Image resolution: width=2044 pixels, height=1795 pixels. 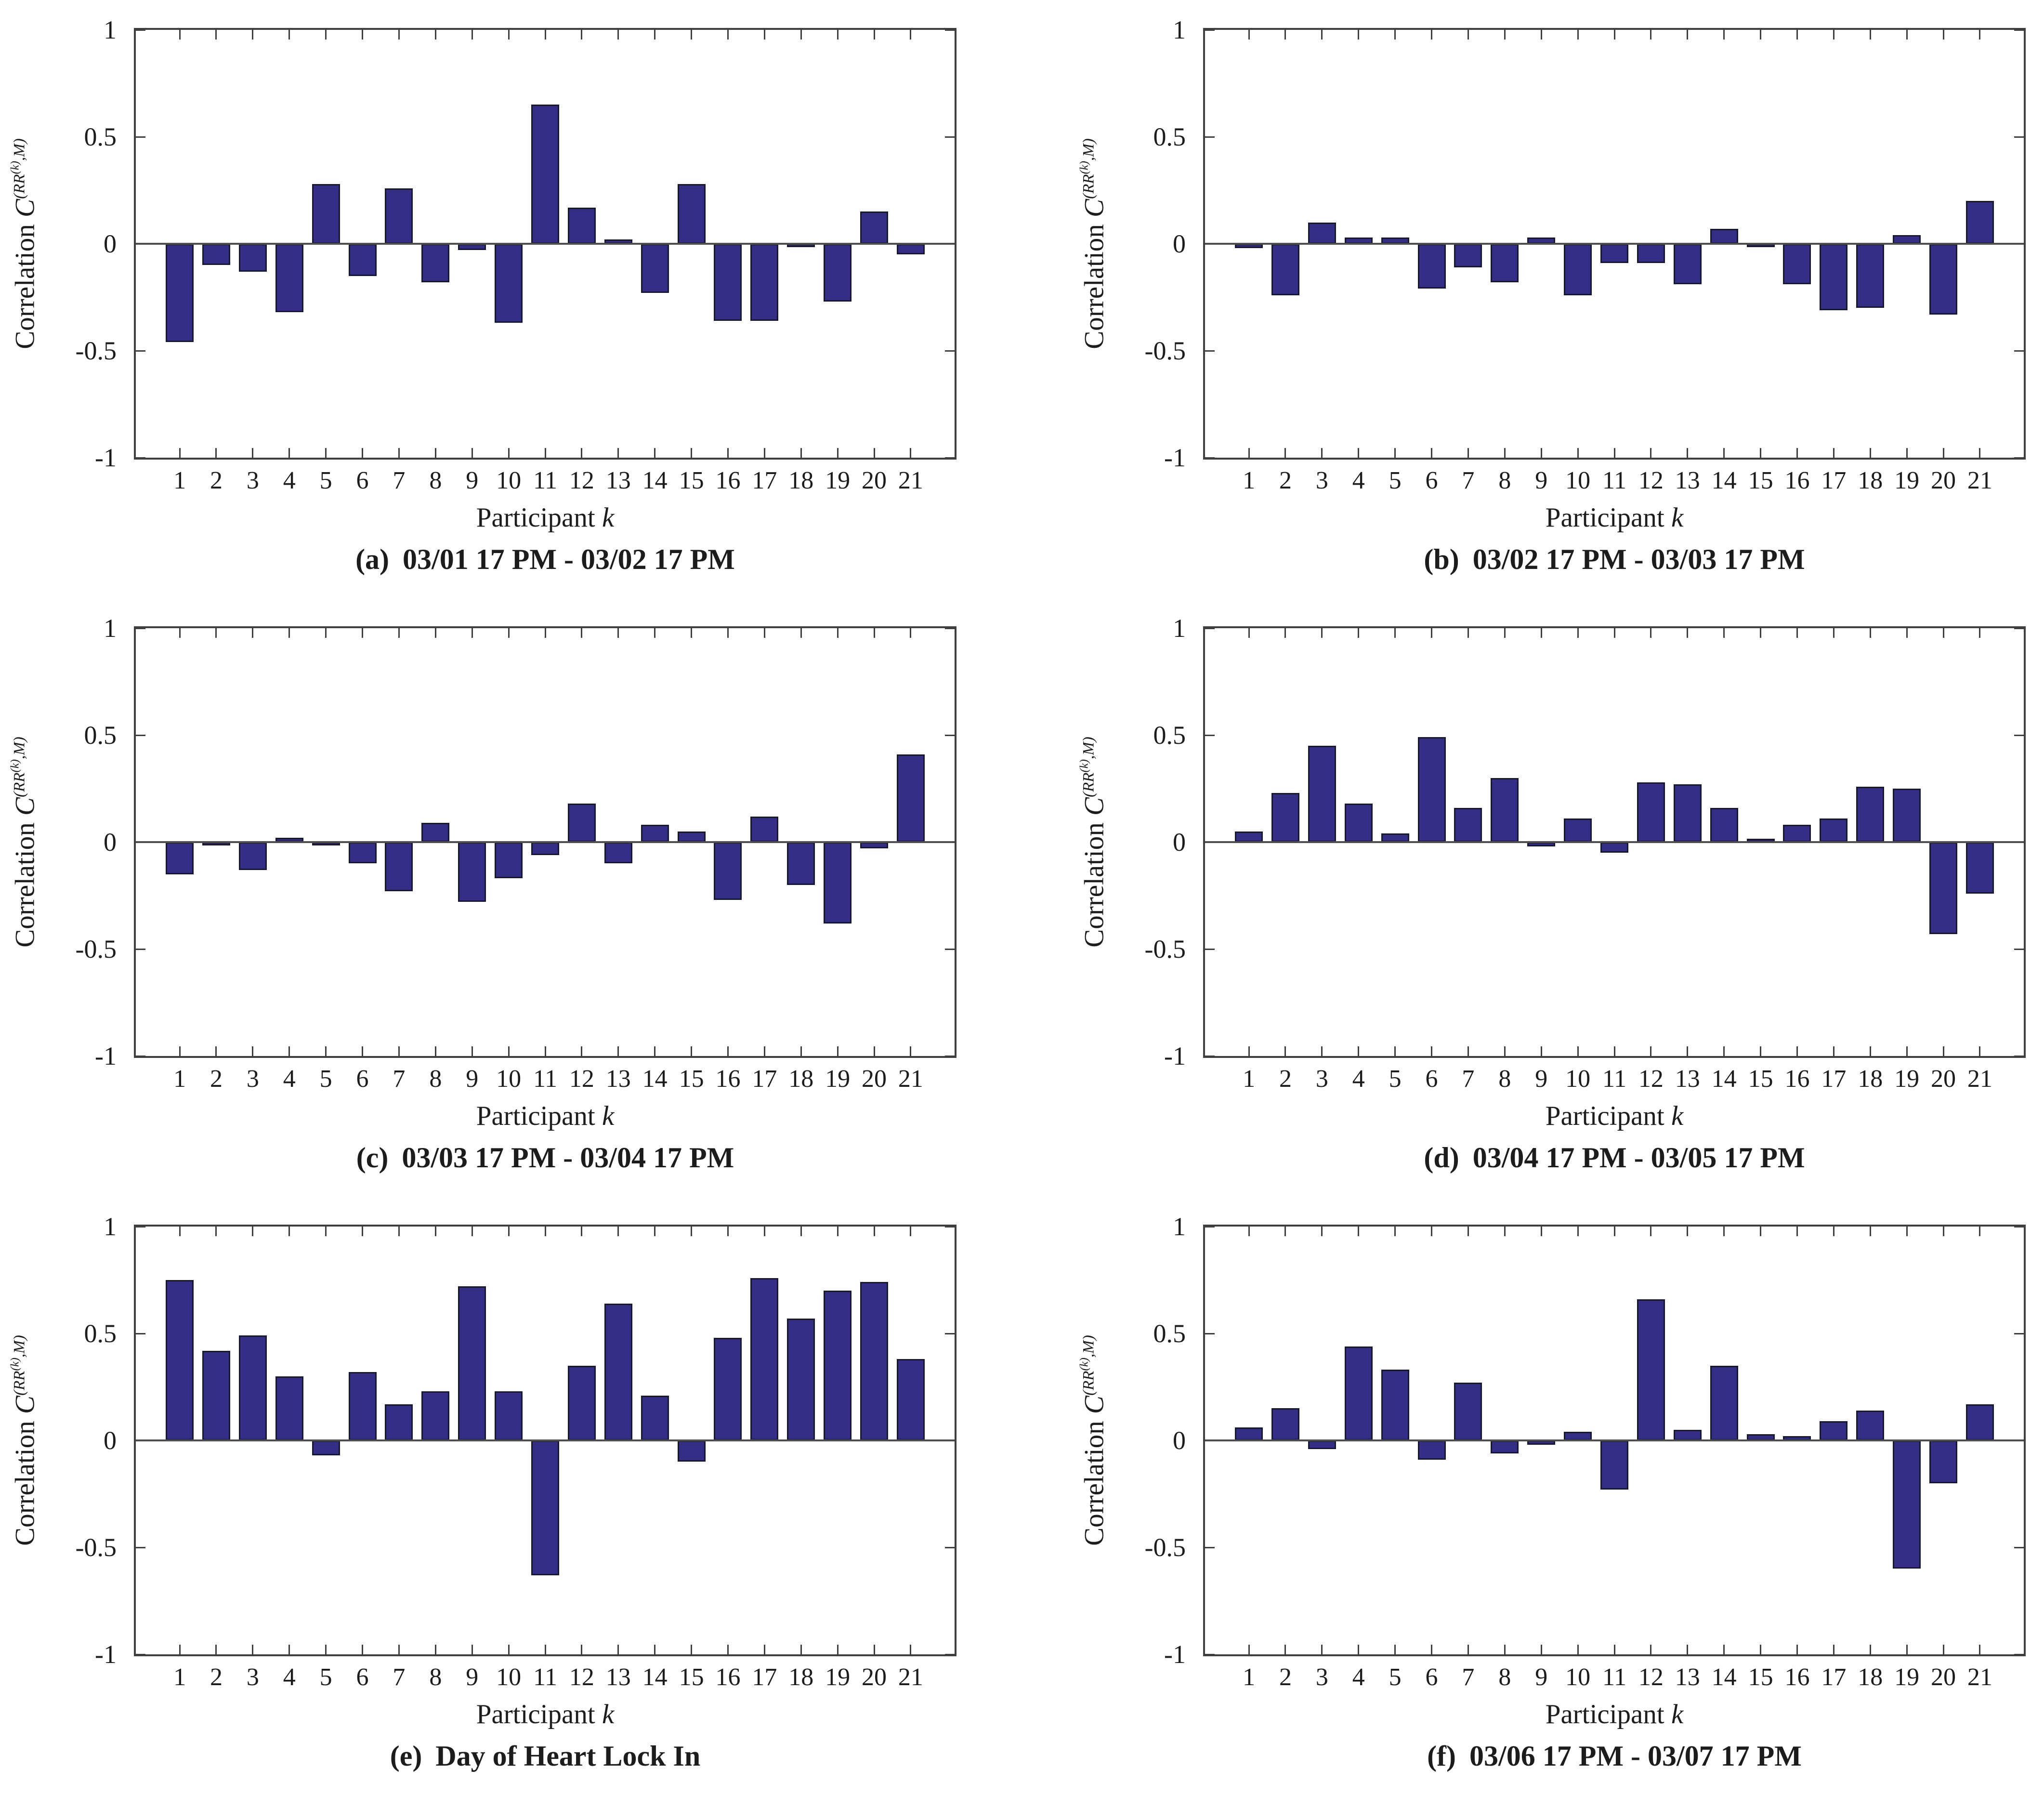 What do you see at coordinates (546, 1756) in the screenshot?
I see `subplot-caption-e: (e) Day of Heart Lock In` at bounding box center [546, 1756].